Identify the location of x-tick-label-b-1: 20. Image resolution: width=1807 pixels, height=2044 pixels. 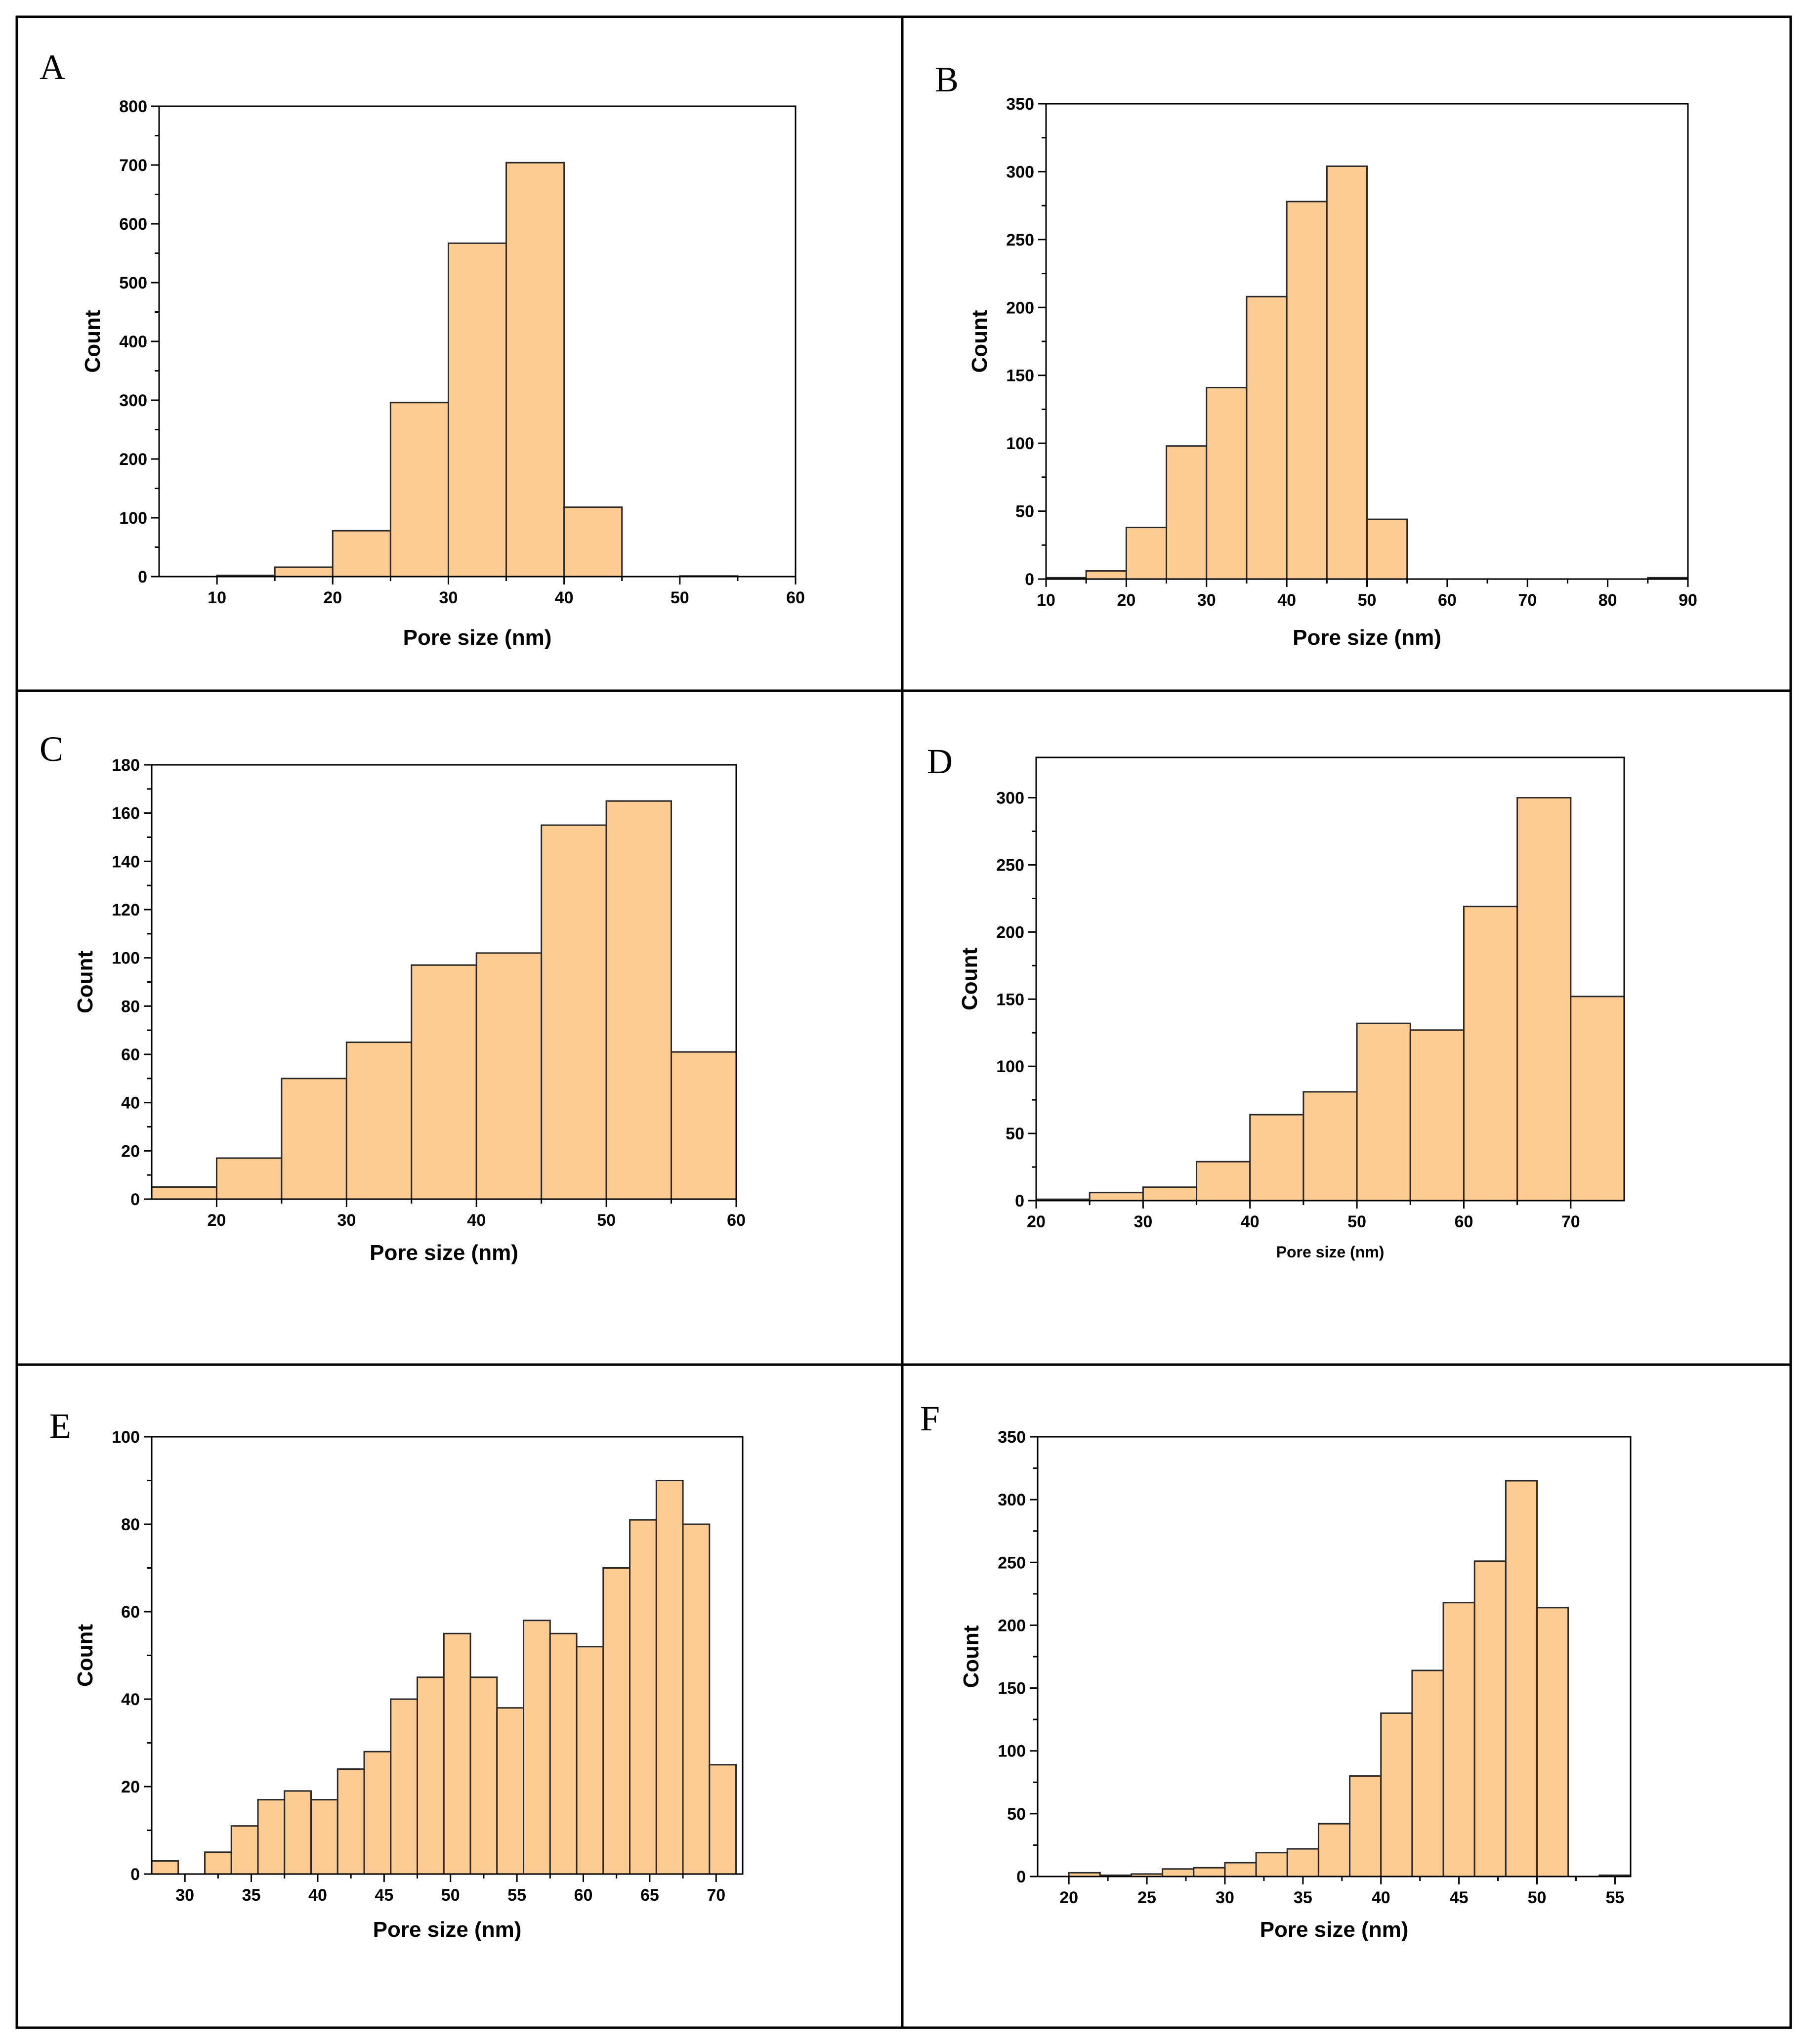
(1126, 601).